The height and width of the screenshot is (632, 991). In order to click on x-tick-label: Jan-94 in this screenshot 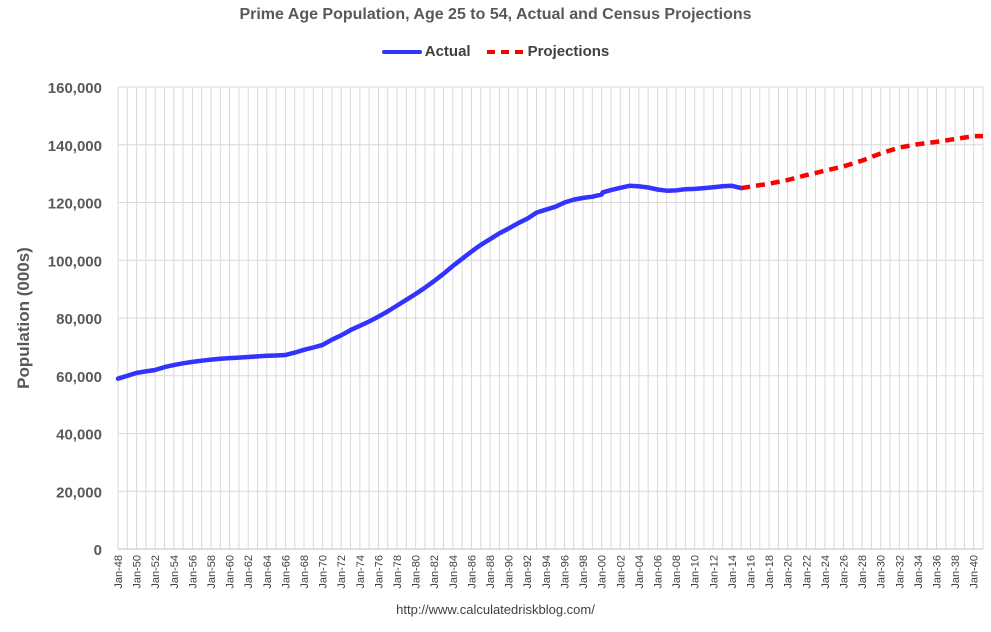, I will do `click(547, 572)`.